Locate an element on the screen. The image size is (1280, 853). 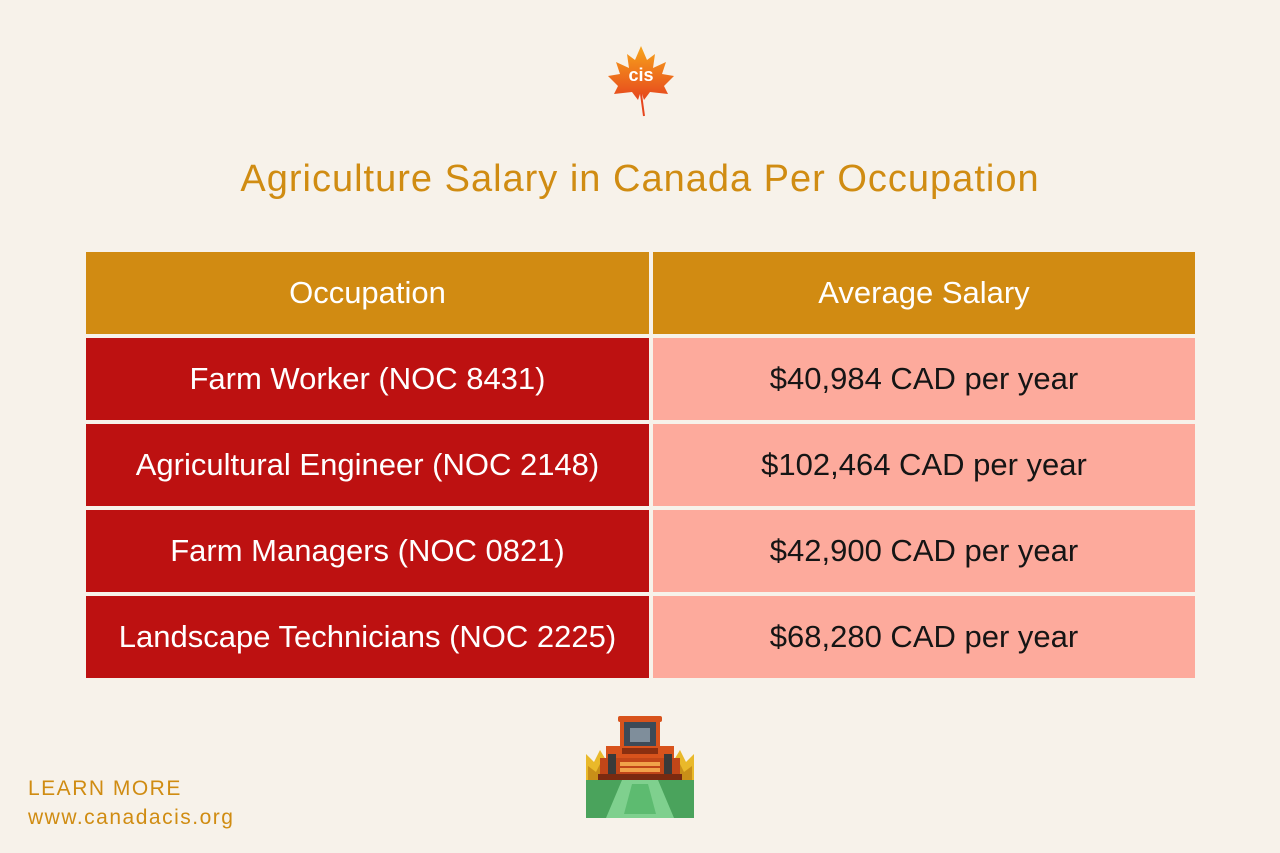
salary-cell: $42,900 CAD per year is located at coordinates (924, 551).